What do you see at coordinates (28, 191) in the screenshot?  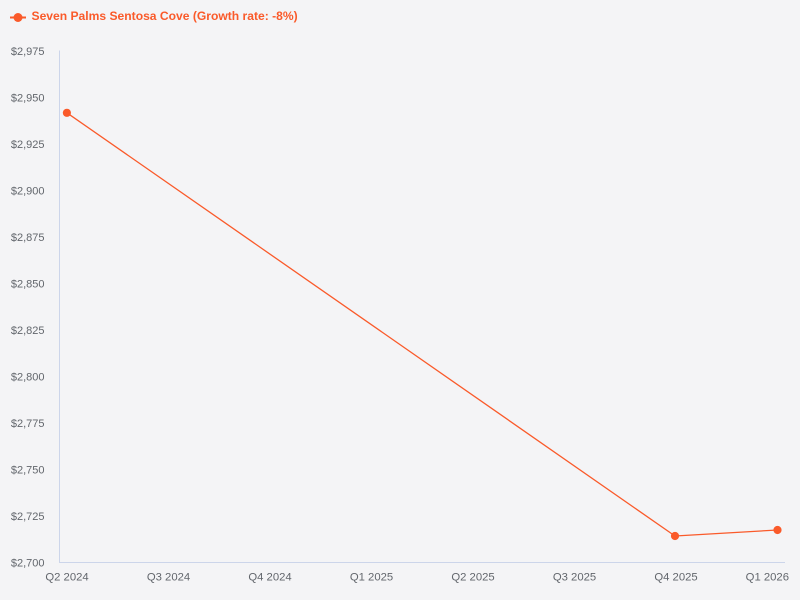 I see `svg-text: $2,900` at bounding box center [28, 191].